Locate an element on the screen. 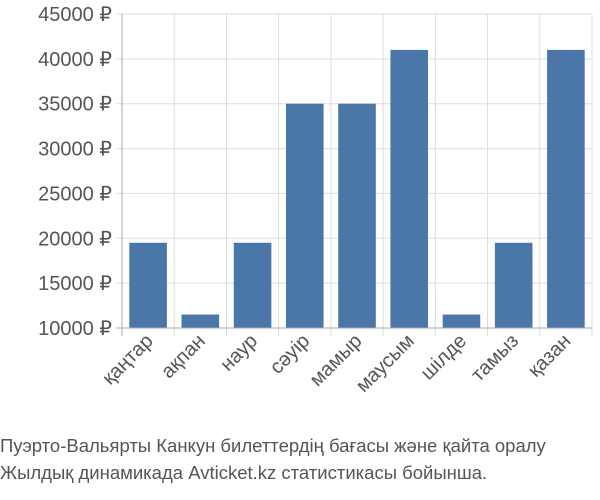 This screenshot has width=600, height=500. x-tick-label: қазан is located at coordinates (550, 356).